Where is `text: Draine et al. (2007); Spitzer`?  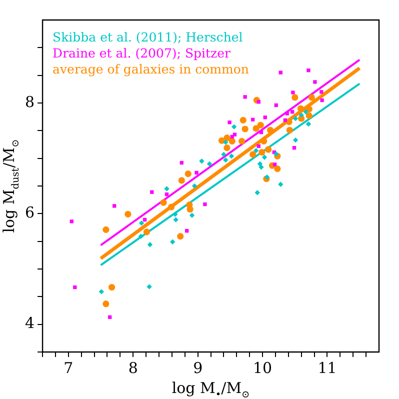
text: Draine et al. (2007); Spitzer is located at coordinates (141, 53).